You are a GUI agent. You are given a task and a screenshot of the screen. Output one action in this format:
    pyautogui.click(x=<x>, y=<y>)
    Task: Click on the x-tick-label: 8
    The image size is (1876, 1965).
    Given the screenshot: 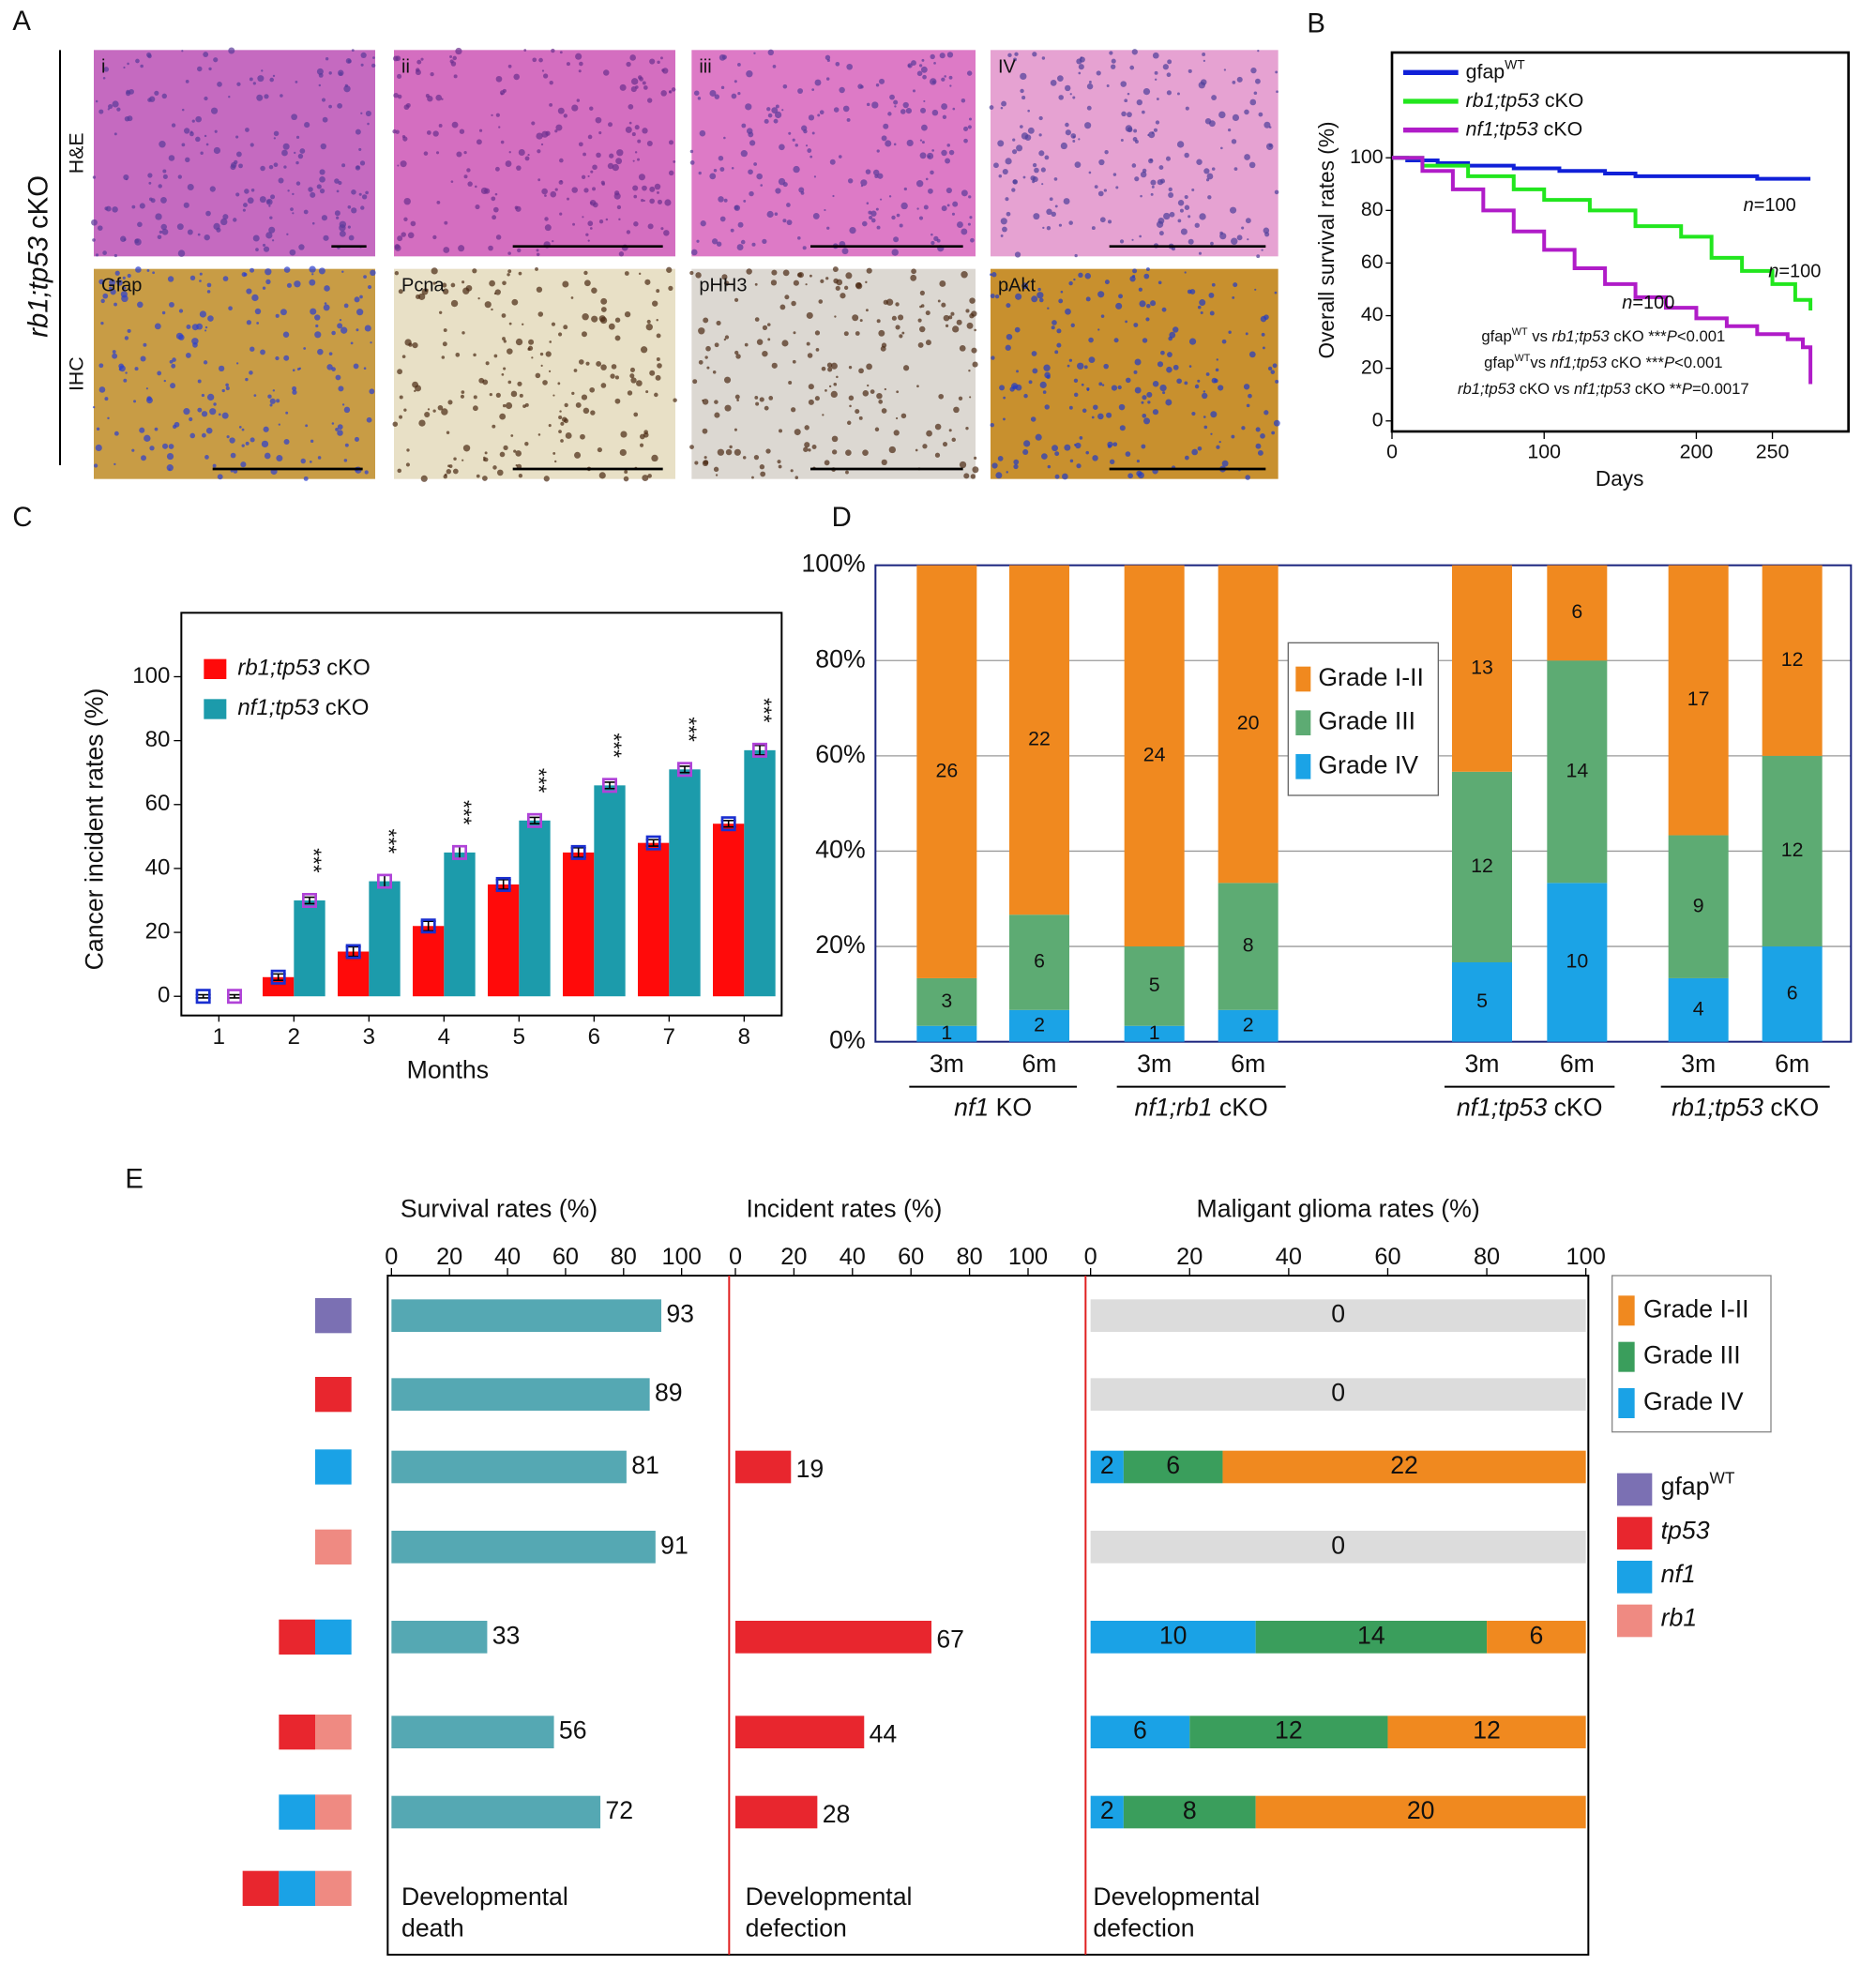 What is the action you would take?
    pyautogui.click(x=744, y=1037)
    